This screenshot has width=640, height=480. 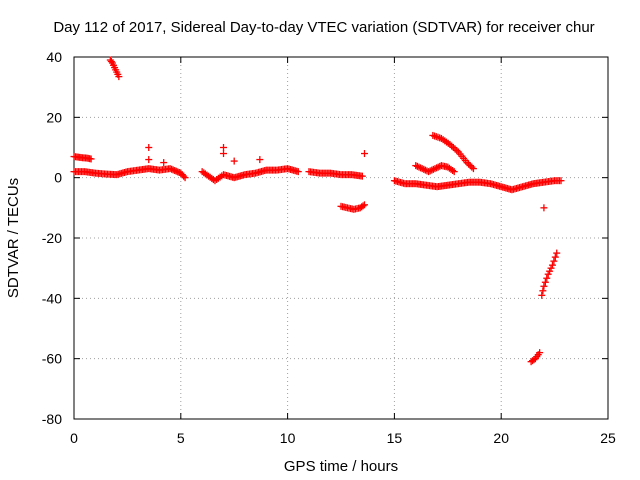 I want to click on y-tick-label: -40, so click(x=52, y=298).